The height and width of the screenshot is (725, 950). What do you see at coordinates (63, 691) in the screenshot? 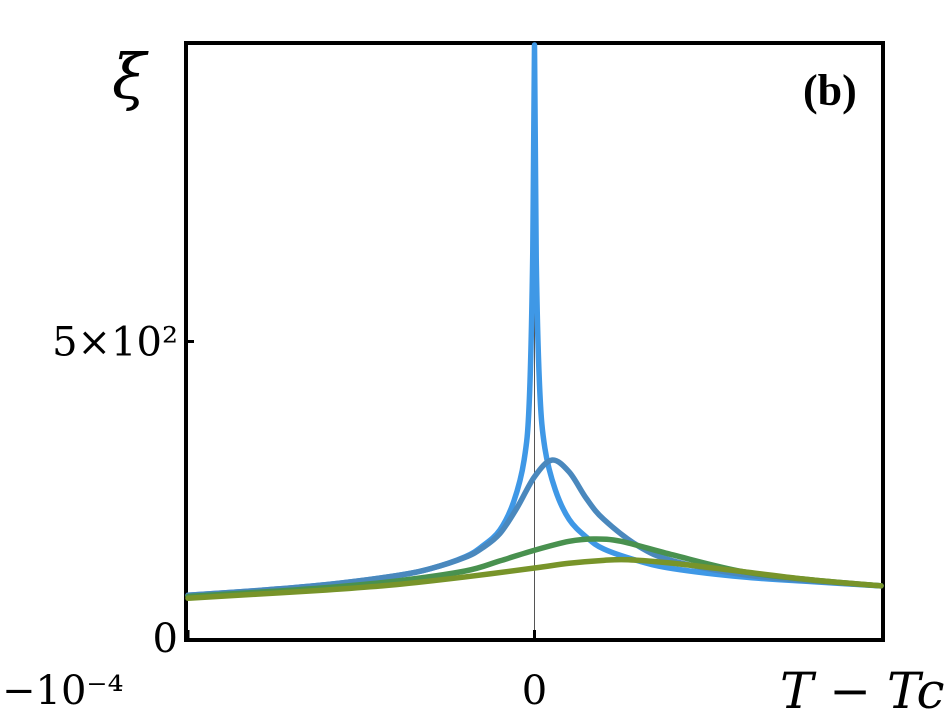
I see `x-tick-label-1: −10⁻⁴` at bounding box center [63, 691].